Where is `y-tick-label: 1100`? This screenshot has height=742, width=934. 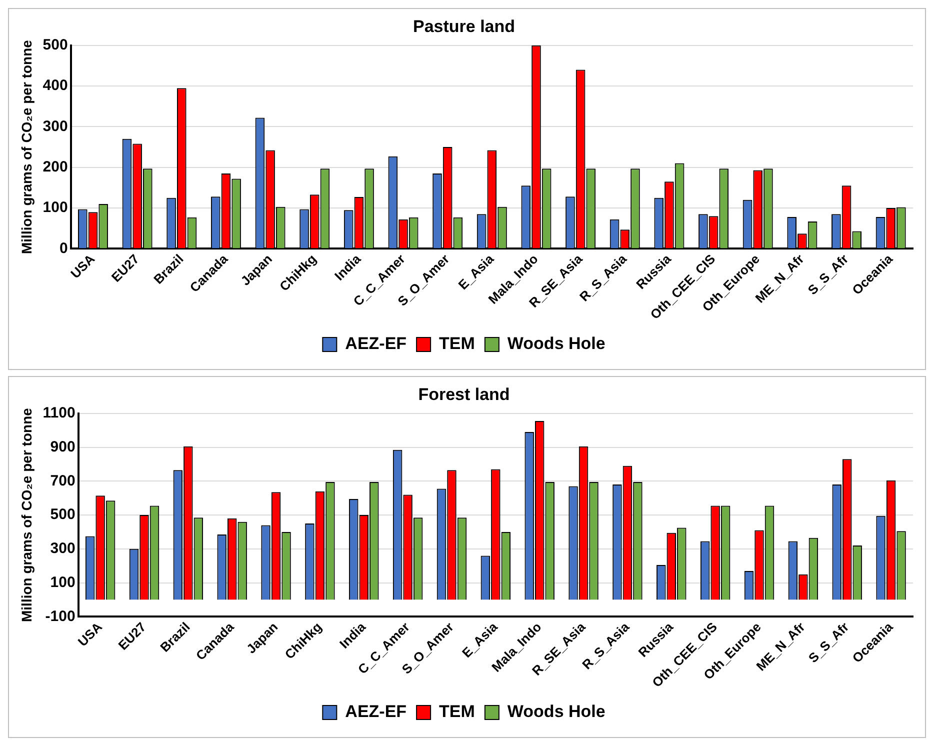 y-tick-label: 1100 is located at coordinates (59, 413).